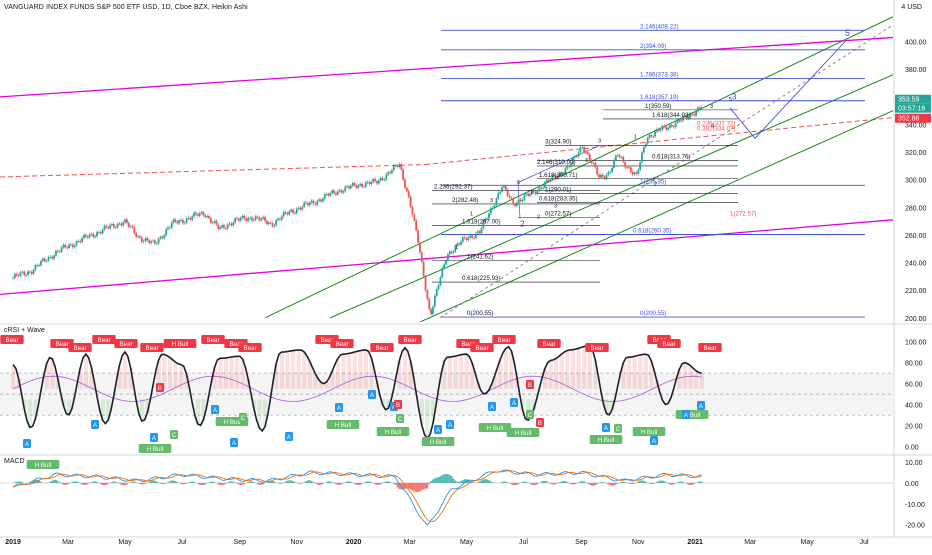 This screenshot has height=555, width=932. Describe the element at coordinates (24, 330) in the screenshot. I see `crsi-pane-title: cRSI + Wave` at that location.